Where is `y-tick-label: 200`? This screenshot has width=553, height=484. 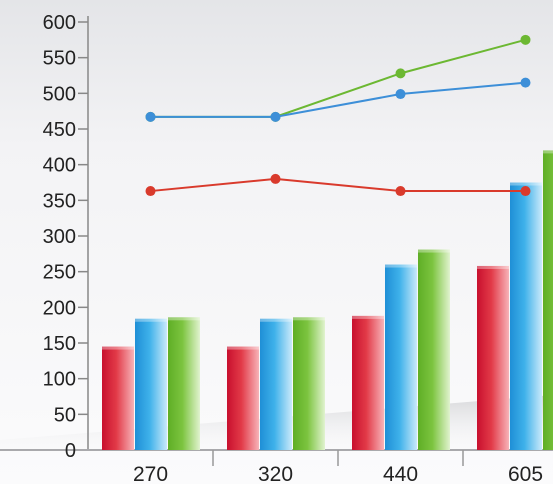 y-tick-label: 200 is located at coordinates (59, 308).